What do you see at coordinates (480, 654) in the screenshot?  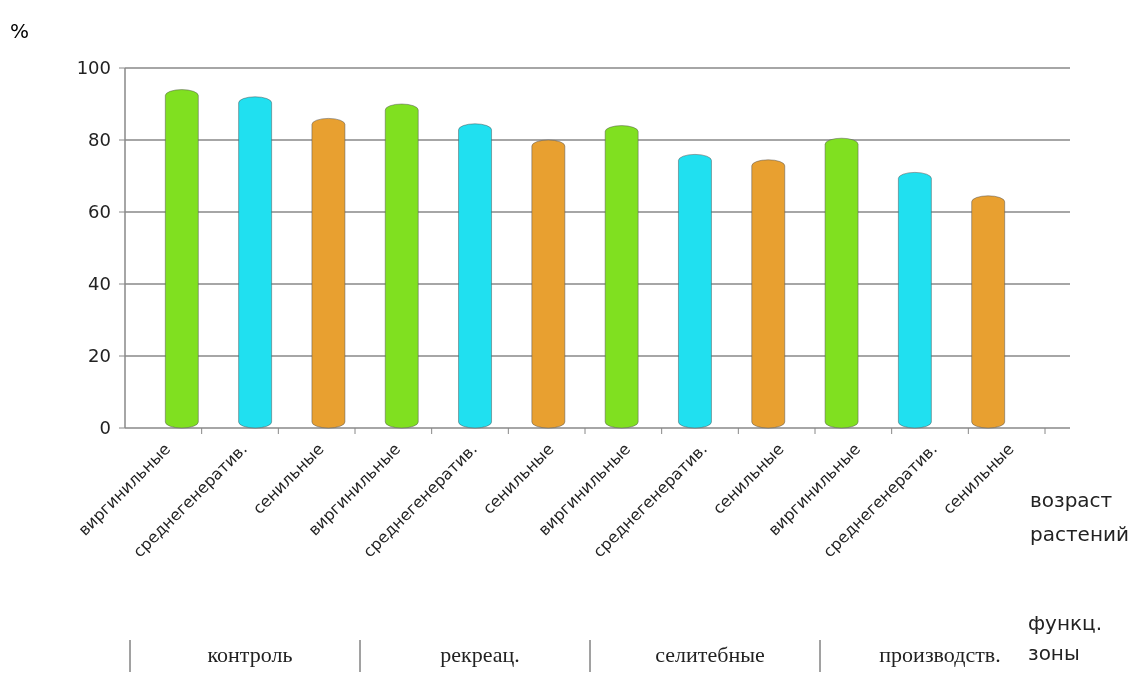 I see `text: рекреац.` at bounding box center [480, 654].